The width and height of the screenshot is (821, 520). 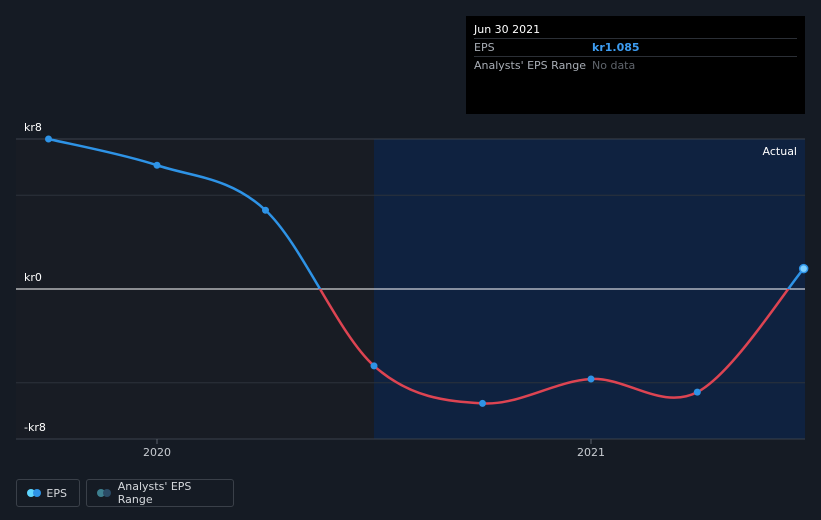 What do you see at coordinates (780, 151) in the screenshot?
I see `actual-label: Actual` at bounding box center [780, 151].